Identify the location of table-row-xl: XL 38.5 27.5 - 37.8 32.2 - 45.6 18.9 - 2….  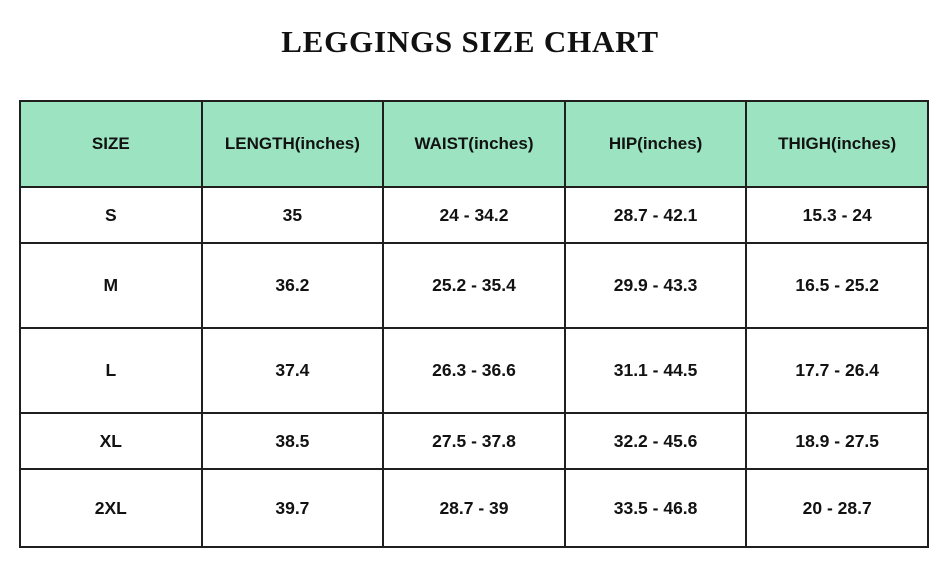
(474, 441).